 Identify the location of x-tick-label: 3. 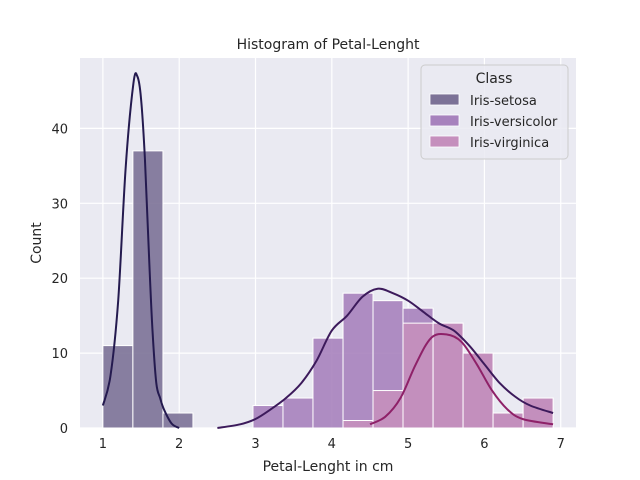
(255, 444).